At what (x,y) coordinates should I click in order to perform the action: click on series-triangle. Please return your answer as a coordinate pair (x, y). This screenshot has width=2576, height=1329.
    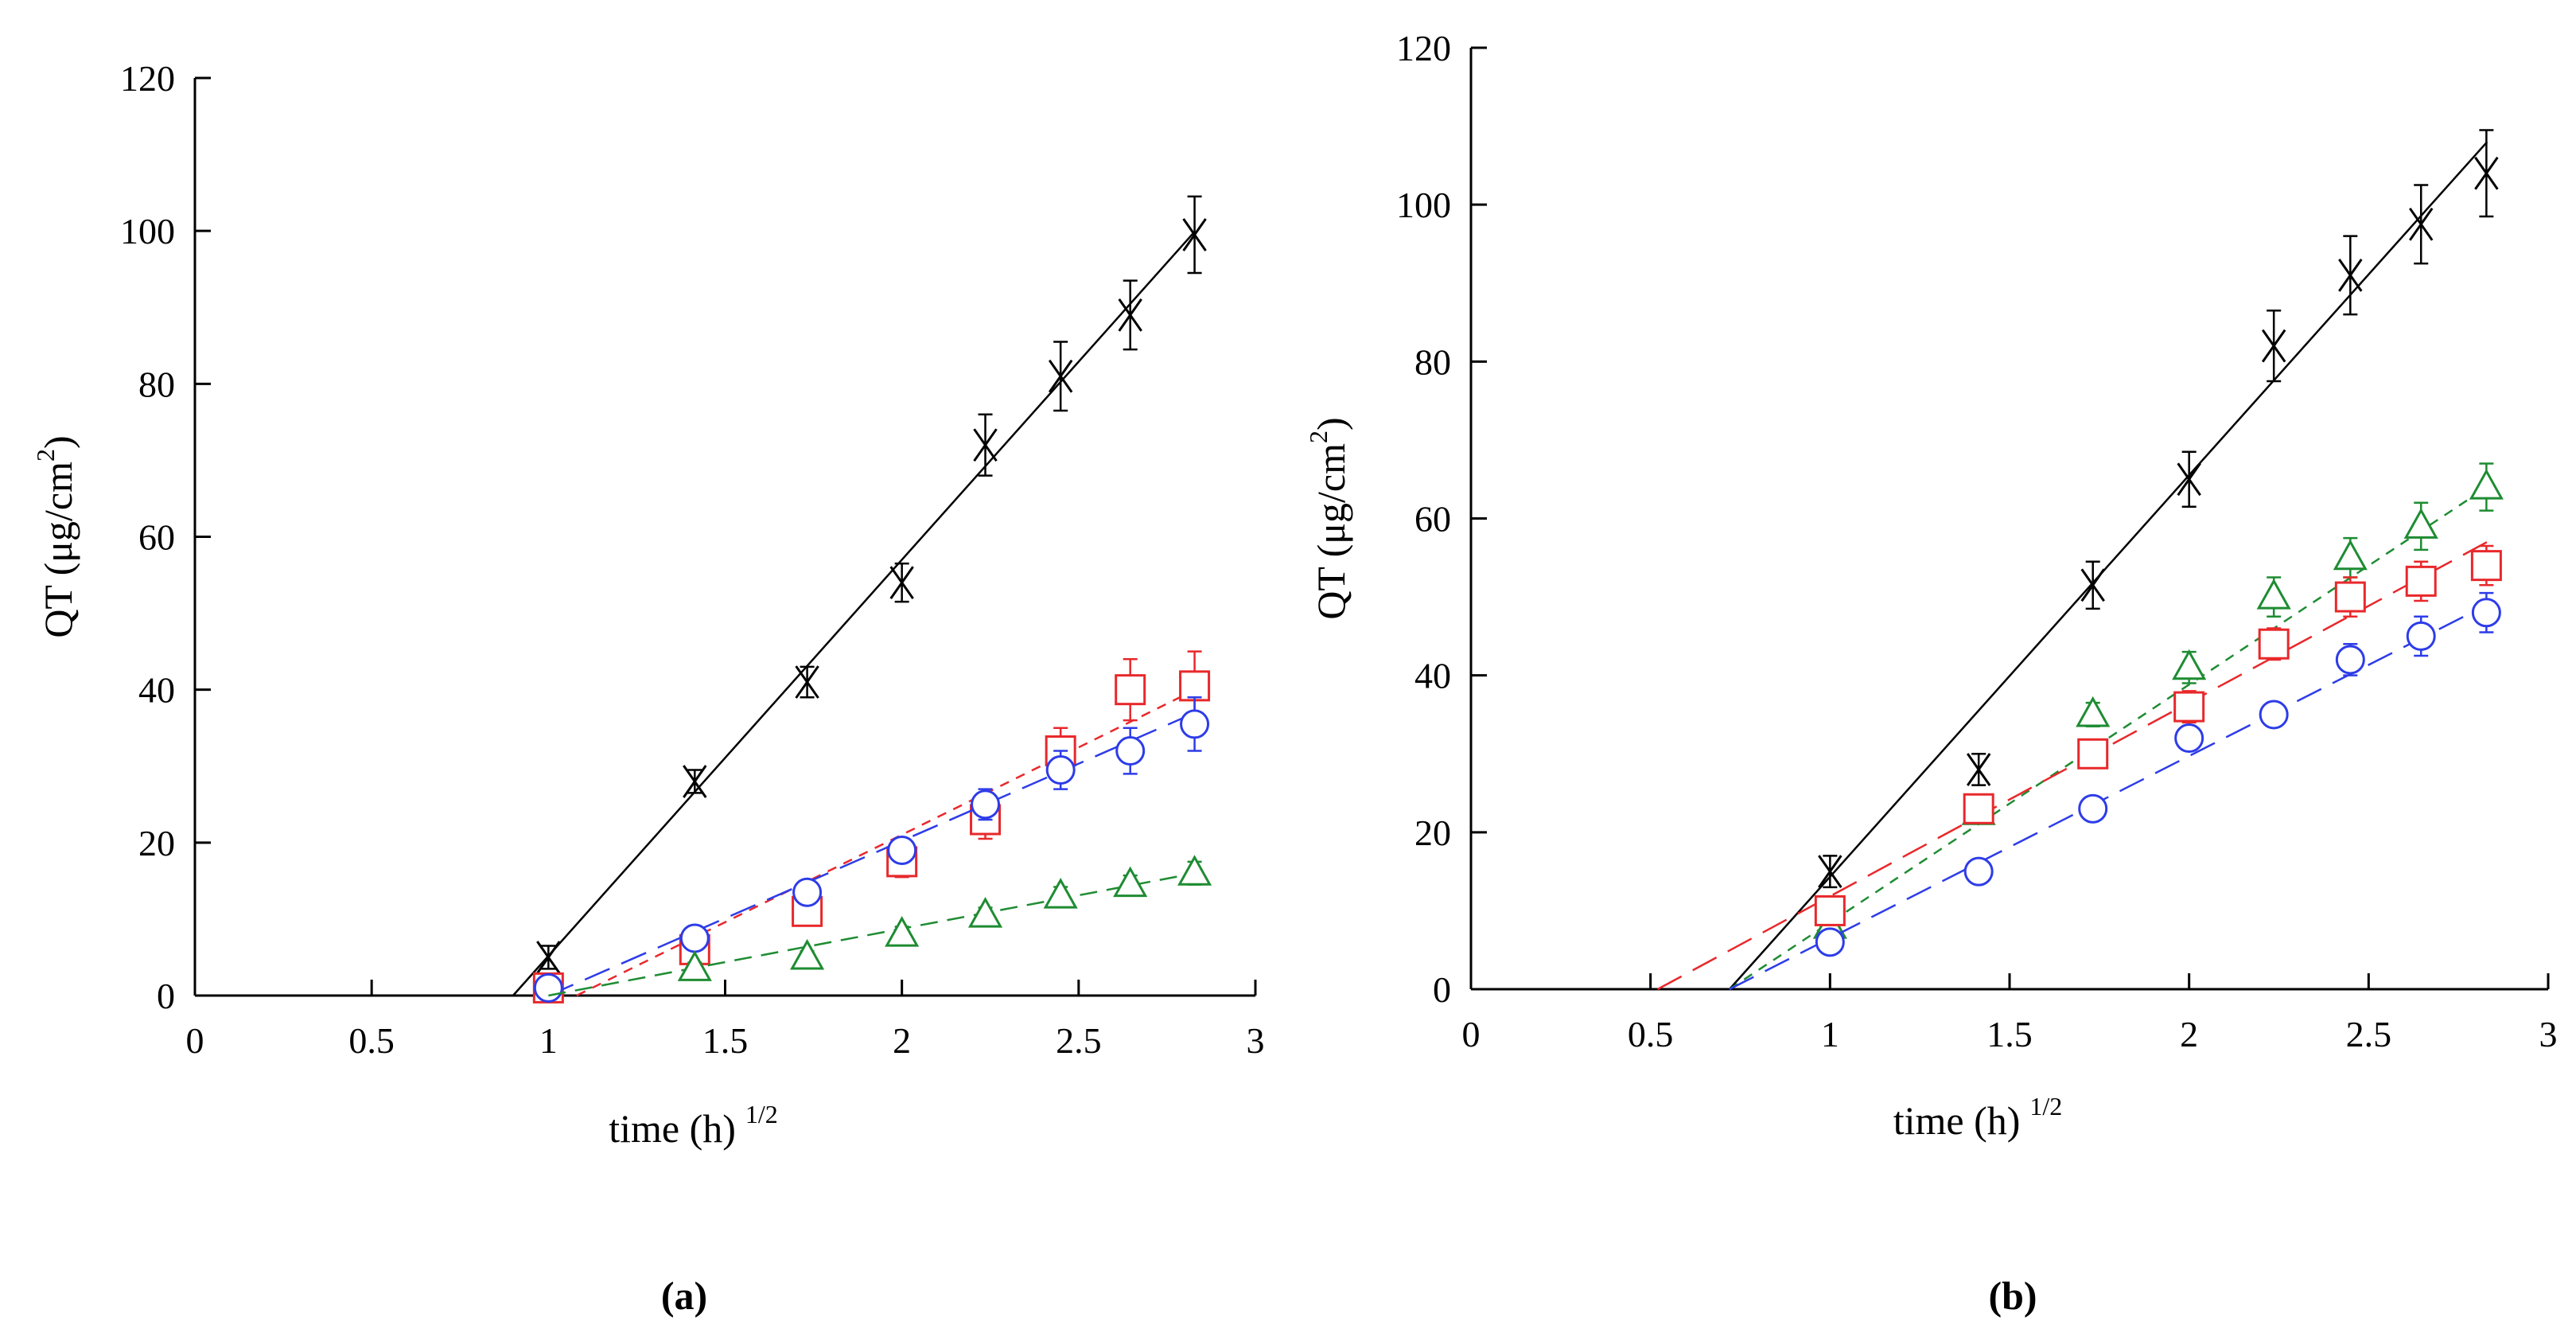
    Looking at the image, I should click on (880, 926).